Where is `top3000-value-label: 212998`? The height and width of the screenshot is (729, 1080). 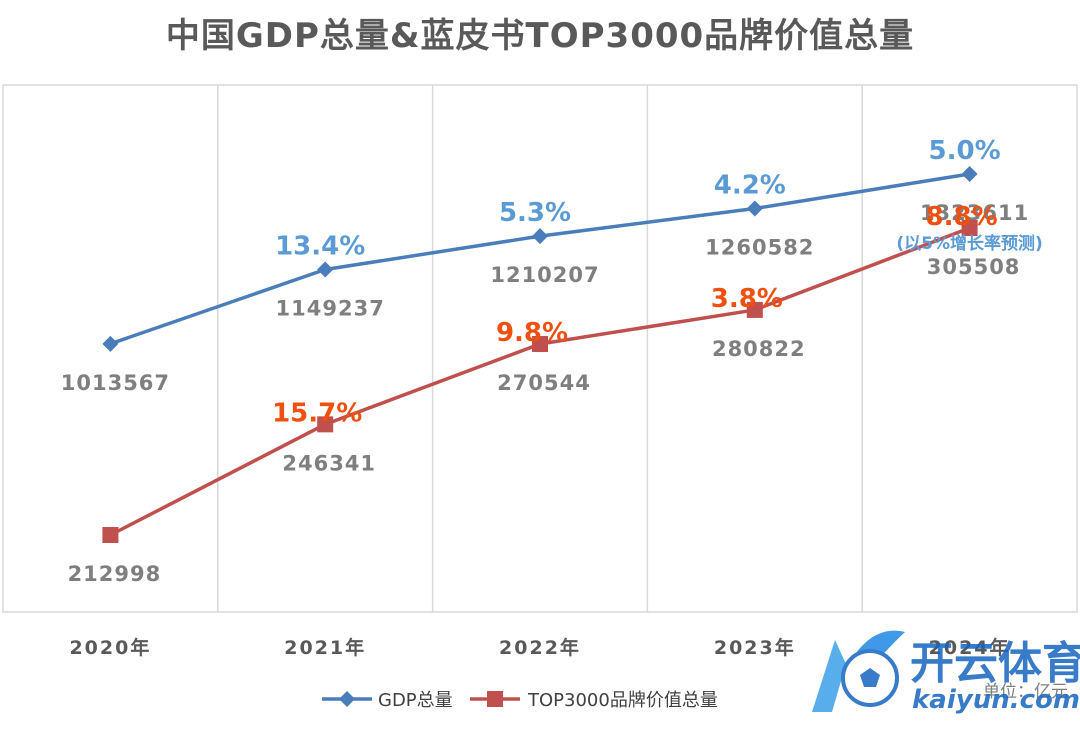
top3000-value-label: 212998 is located at coordinates (115, 574).